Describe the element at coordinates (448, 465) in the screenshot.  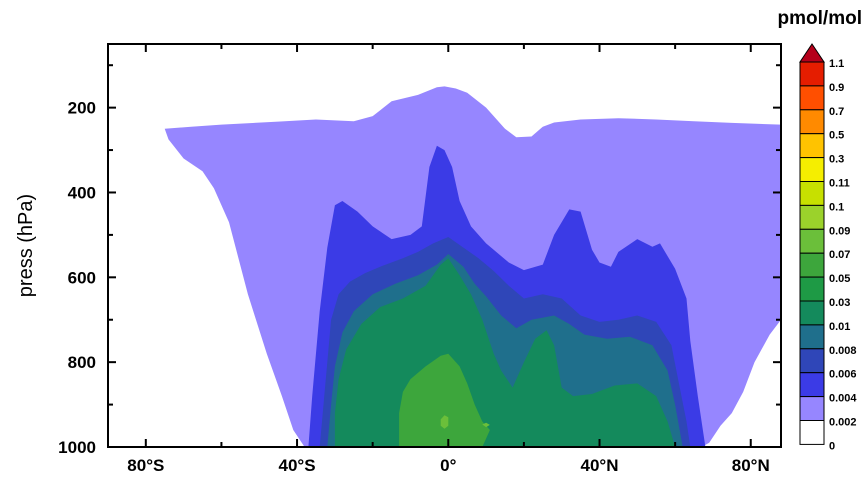
I see `x-tick-label: 0°` at that location.